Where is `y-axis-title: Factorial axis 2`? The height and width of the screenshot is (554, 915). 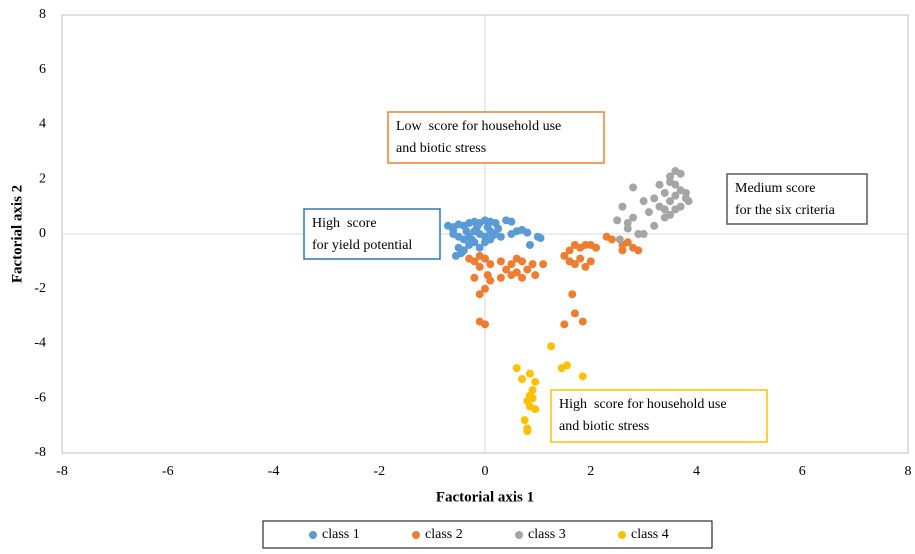 y-axis-title: Factorial axis 2 is located at coordinates (17, 234).